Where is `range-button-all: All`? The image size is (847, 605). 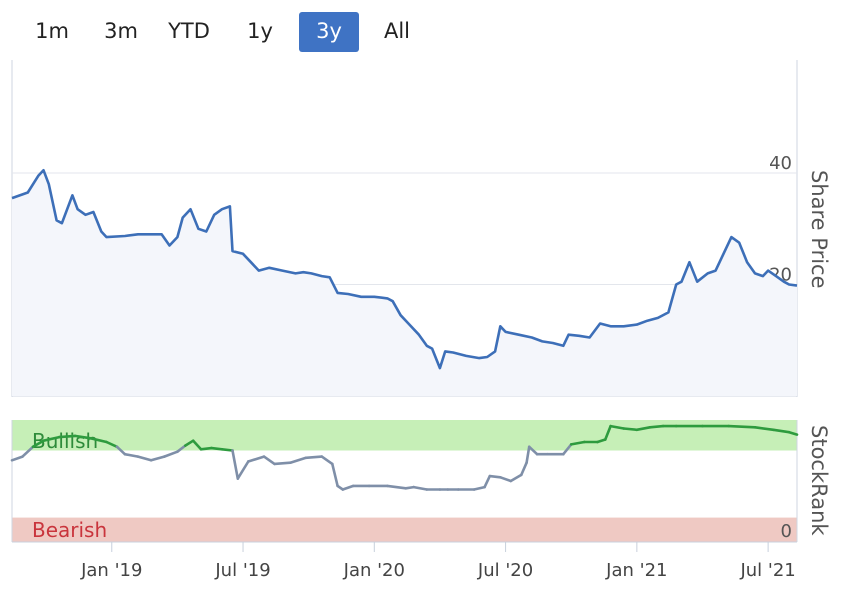 range-button-all: All is located at coordinates (397, 31).